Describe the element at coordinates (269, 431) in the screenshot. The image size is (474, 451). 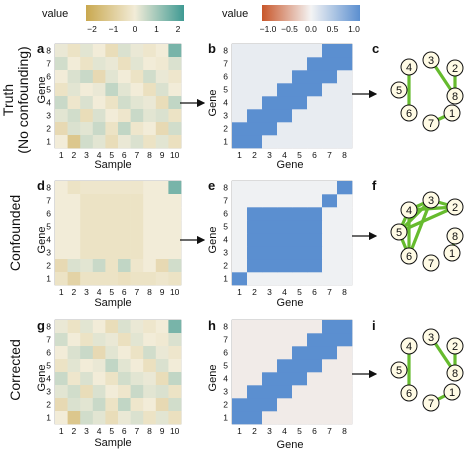
I see `corr-corrected-gene-tick-x: 3` at that location.